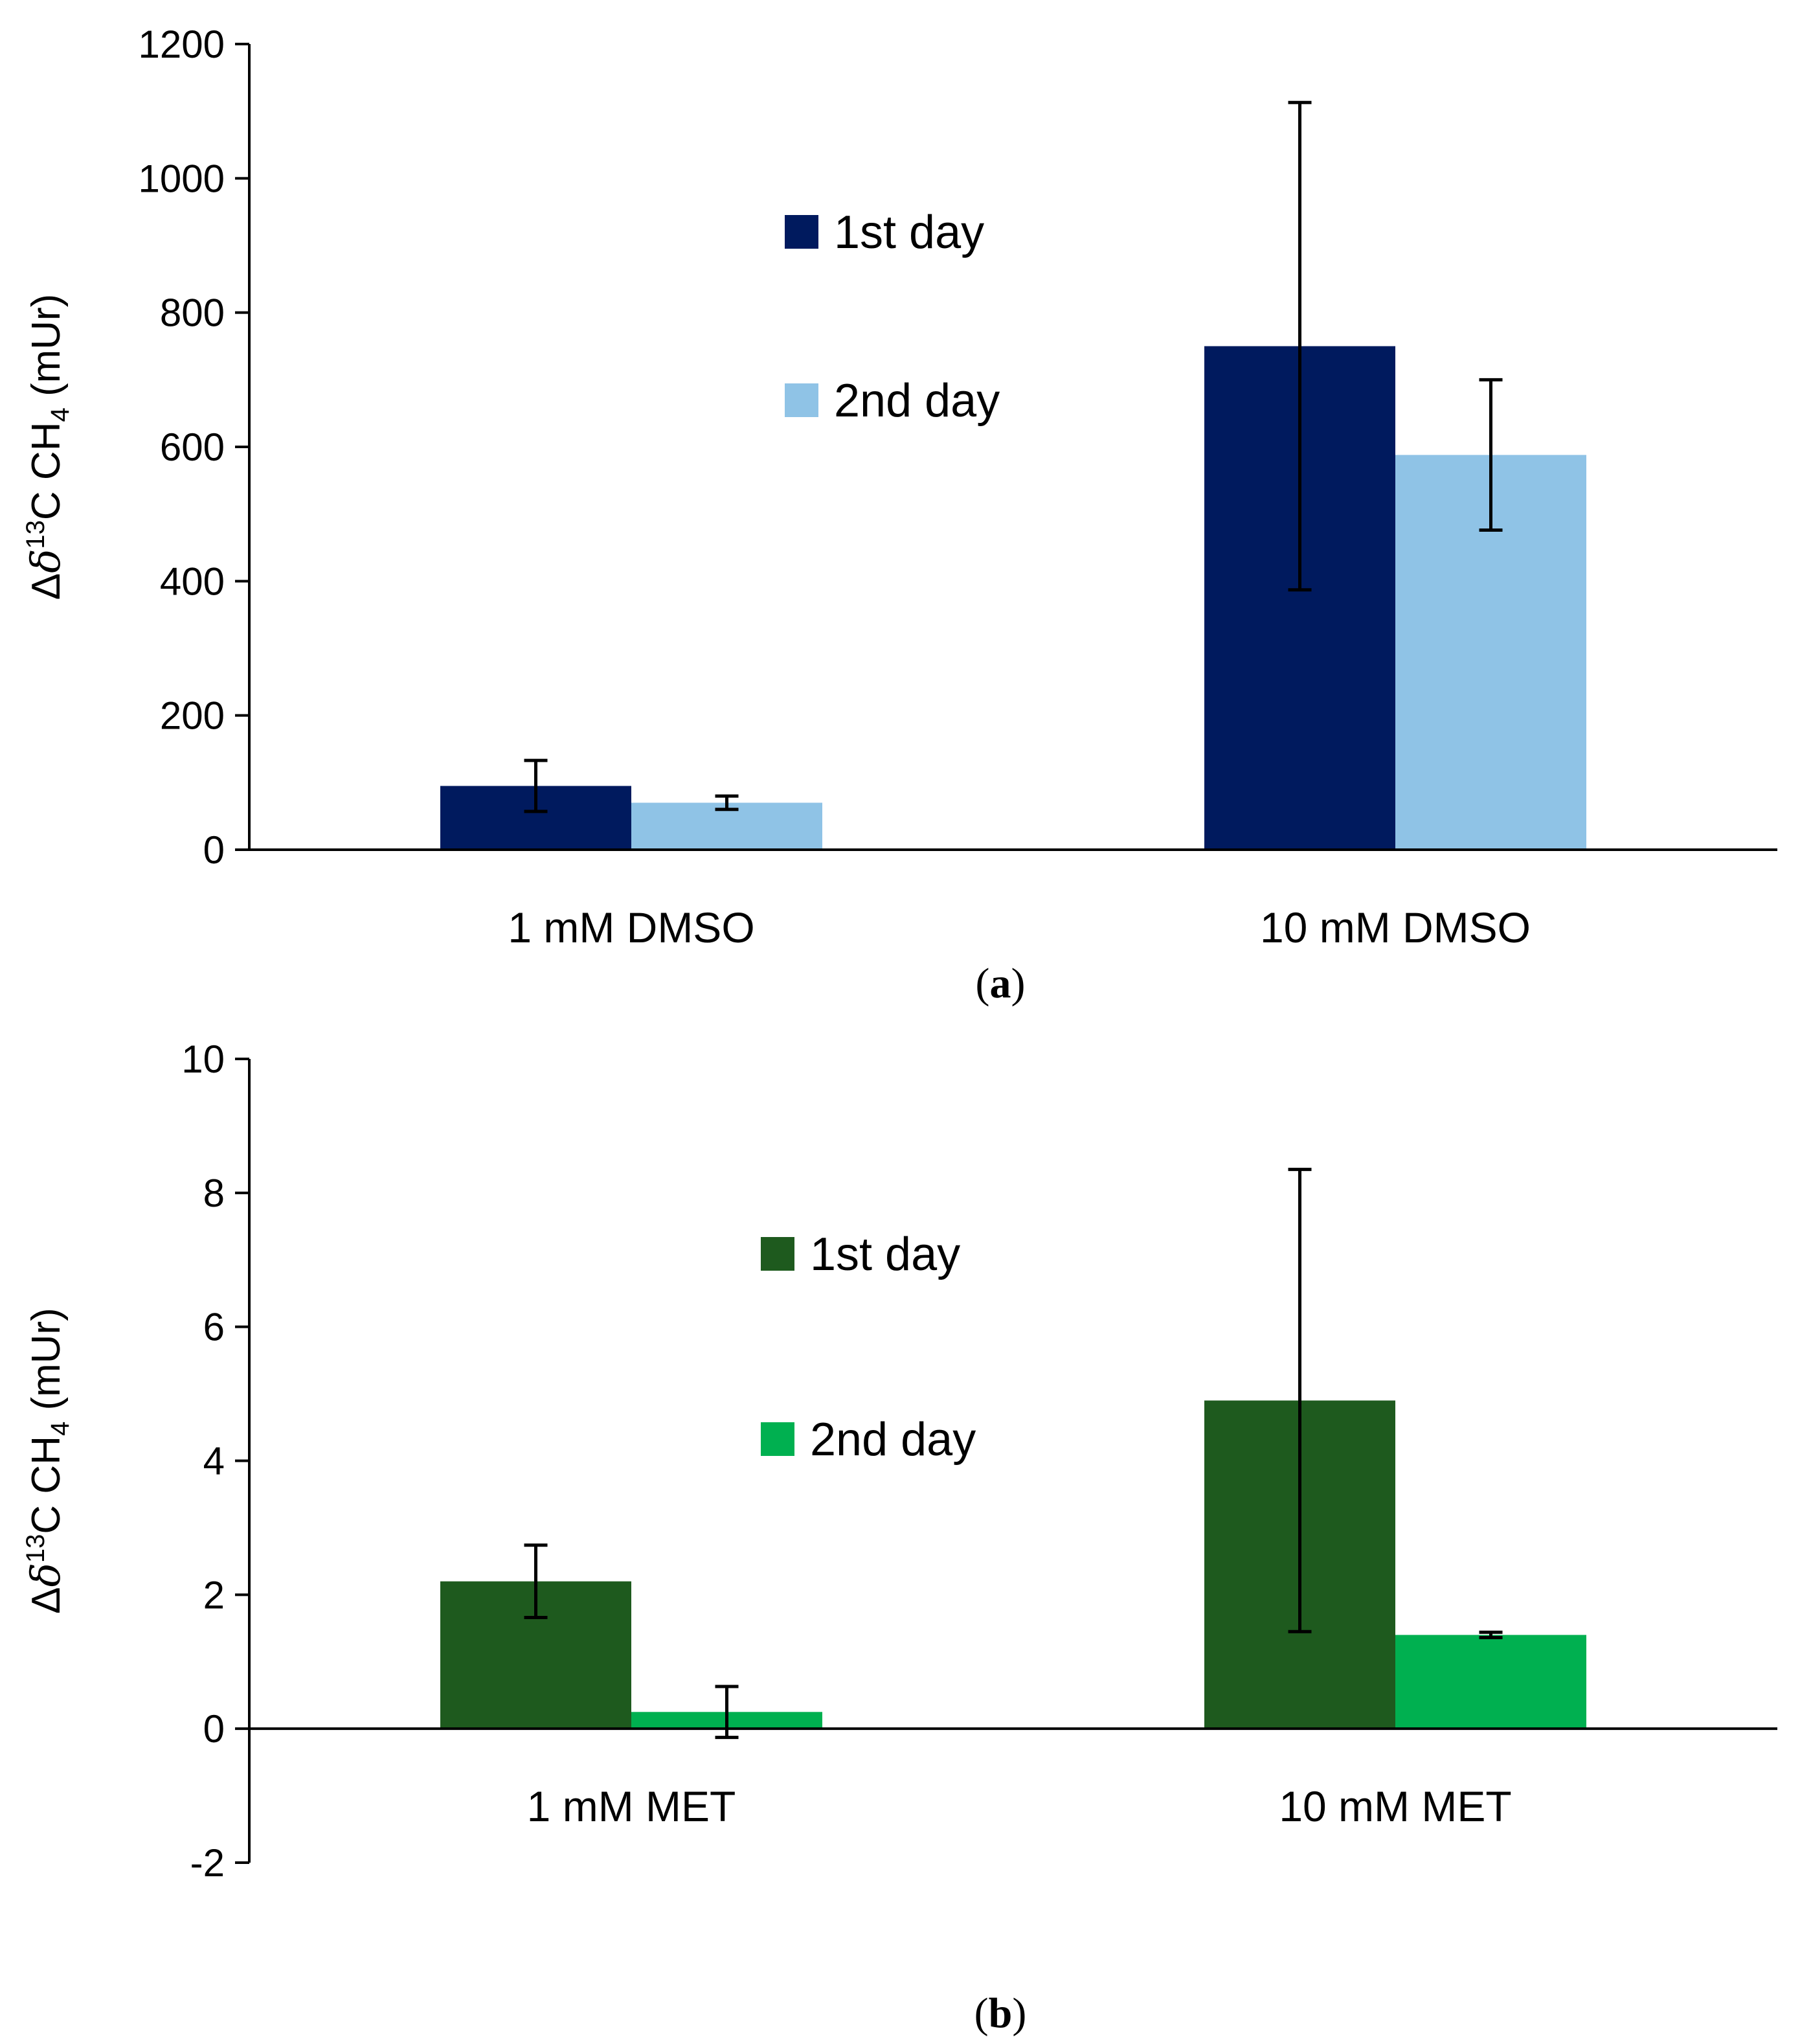  What do you see at coordinates (192, 716) in the screenshot?
I see `y-tick-label-a-1: 200` at bounding box center [192, 716].